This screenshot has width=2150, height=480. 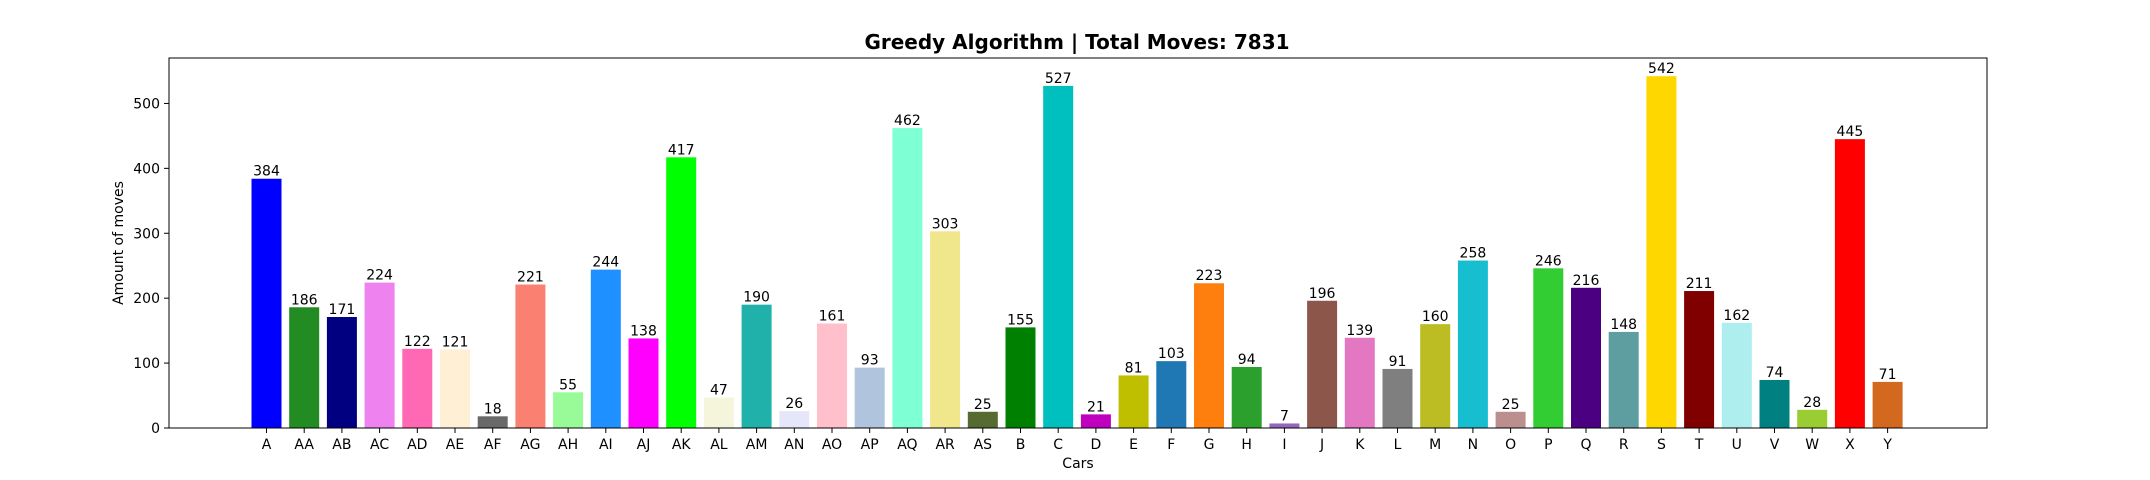 What do you see at coordinates (1850, 445) in the screenshot?
I see `x-tick-label: X` at bounding box center [1850, 445].